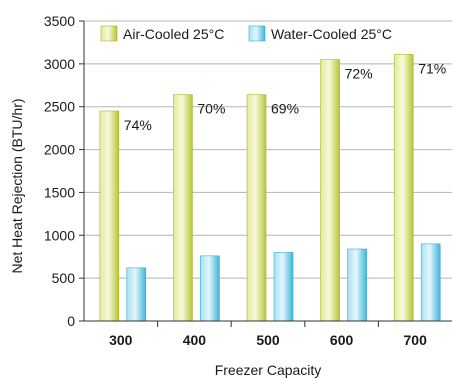 The height and width of the screenshot is (379, 454). Describe the element at coordinates (285, 96) in the screenshot. I see `data-labels: 74% 70% 69% 72% 71%` at that location.